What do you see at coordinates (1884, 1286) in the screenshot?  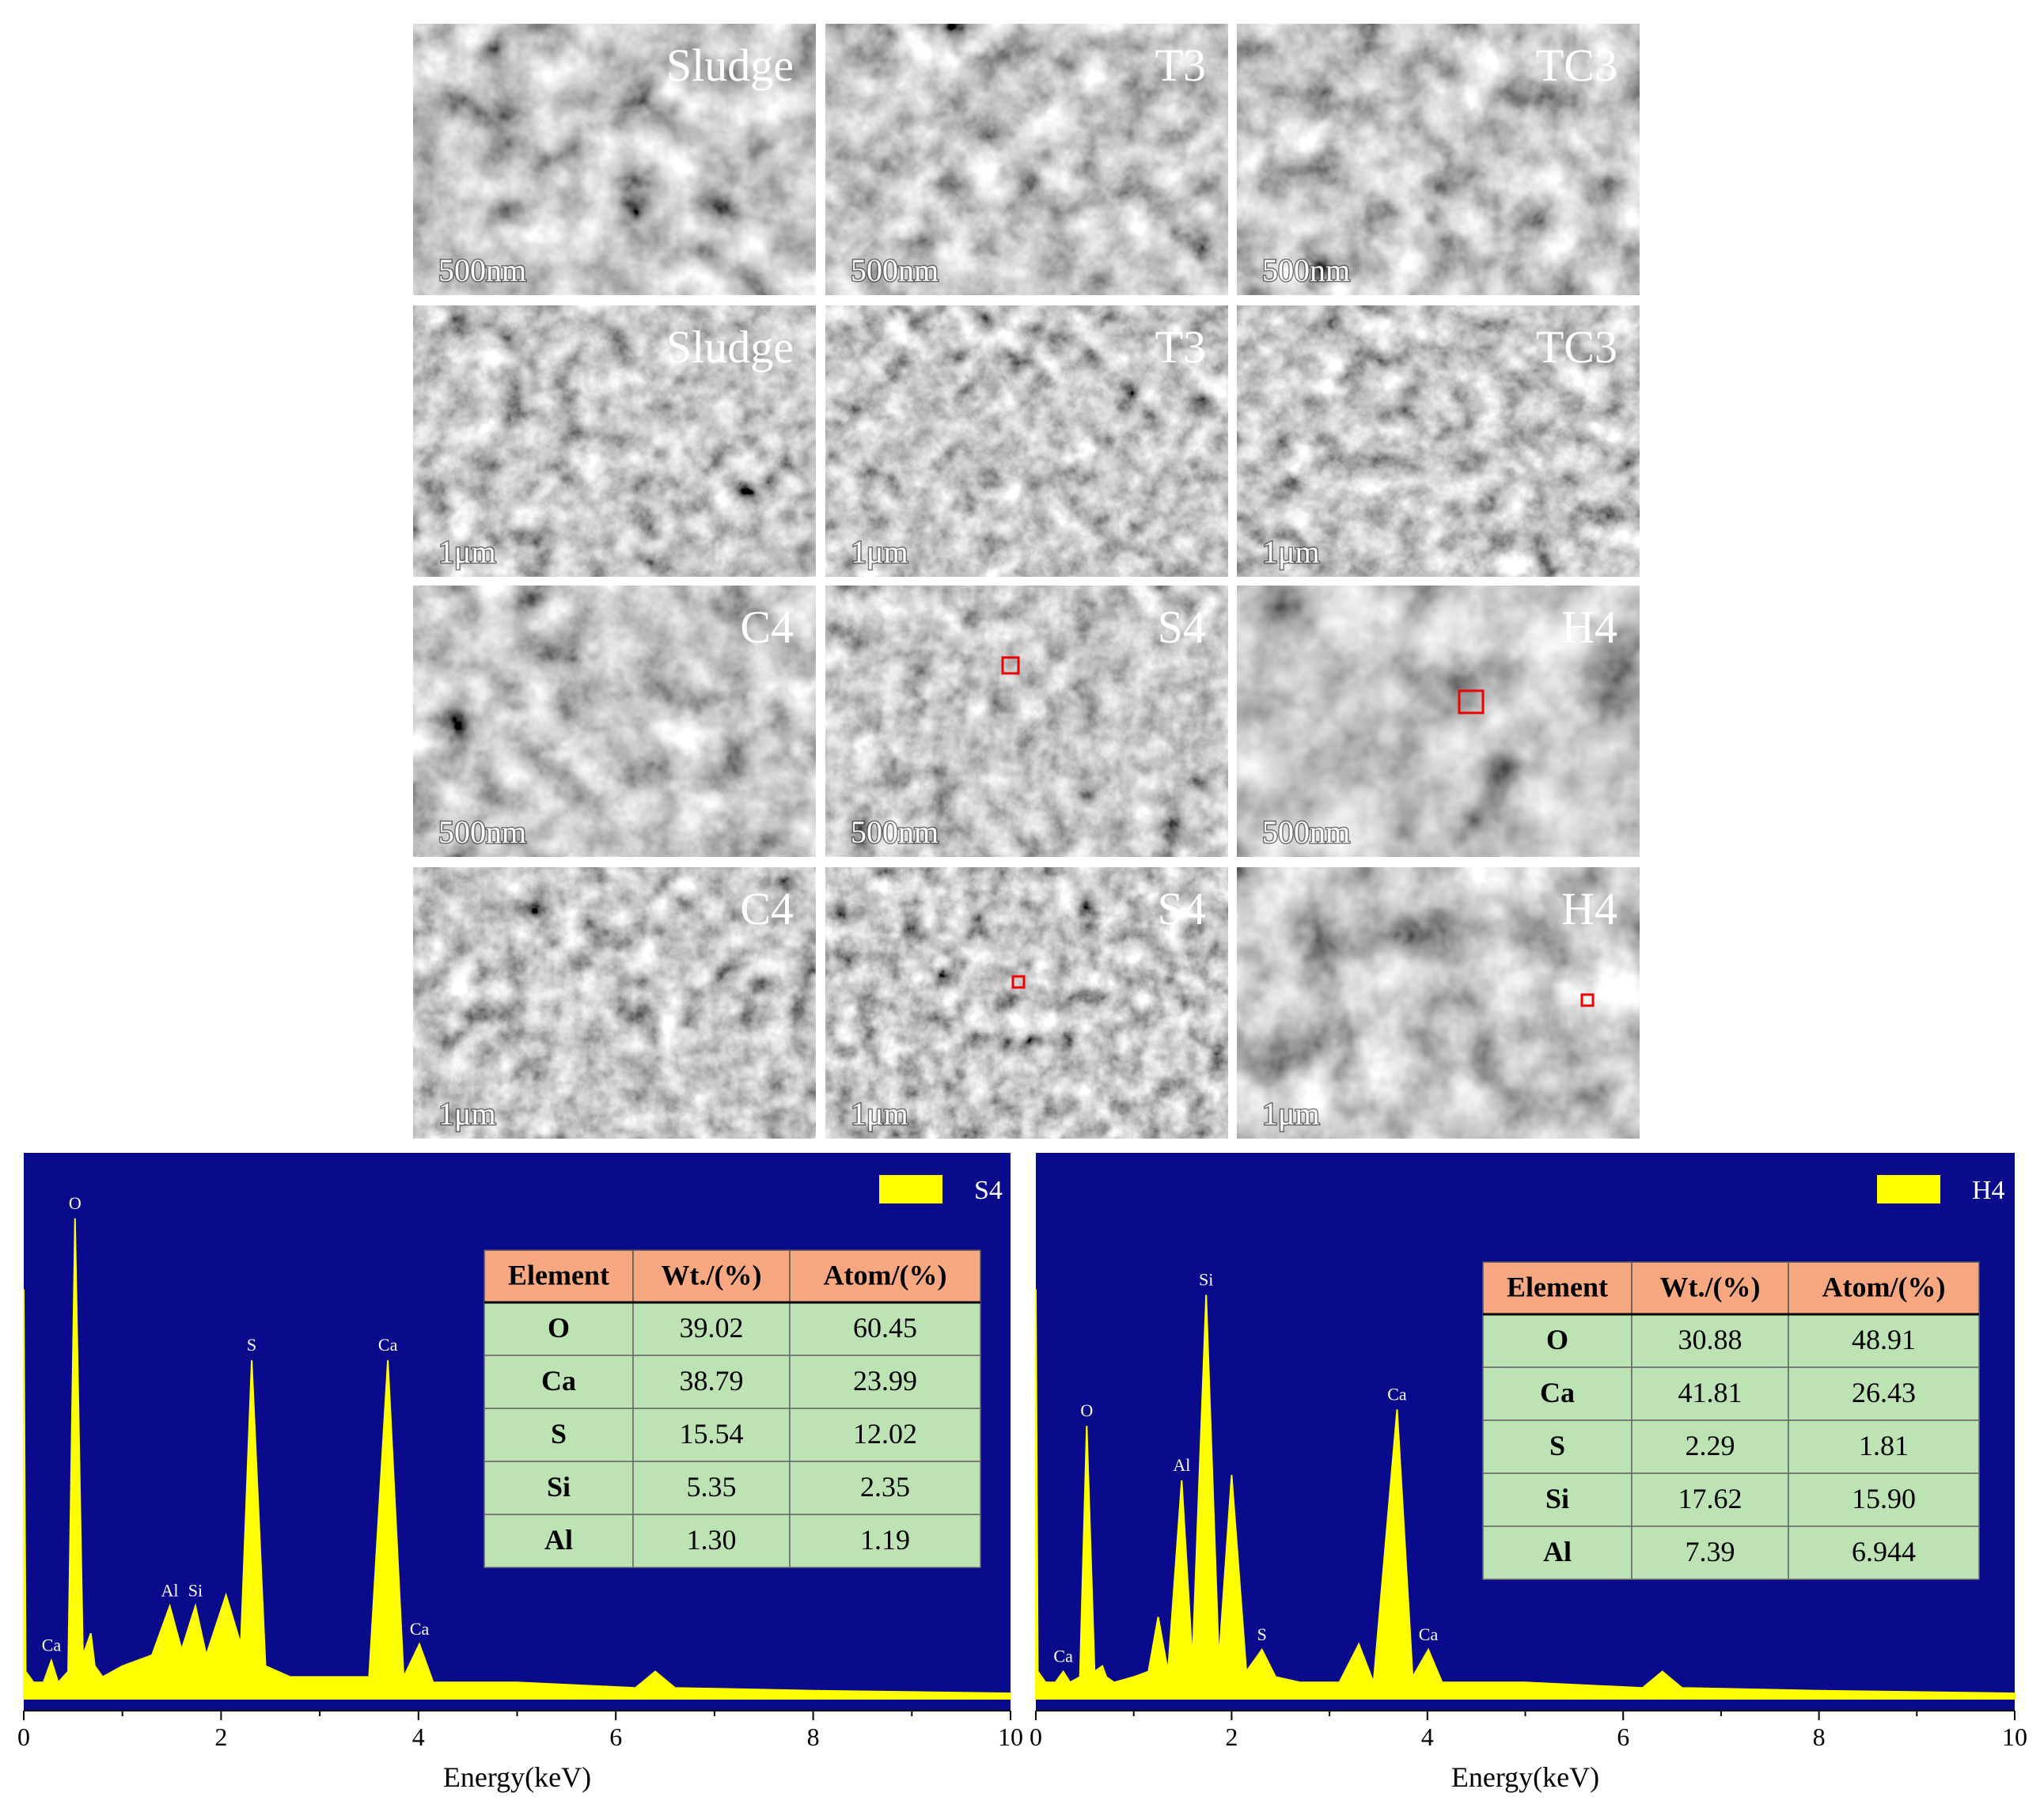 I see `table-header: Atom/(%)` at bounding box center [1884, 1286].